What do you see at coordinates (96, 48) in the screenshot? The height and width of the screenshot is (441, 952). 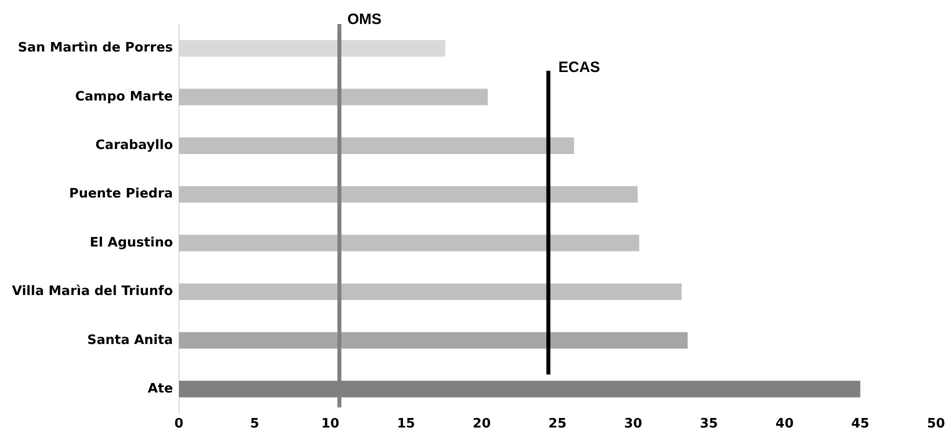 I see `y-tick-label: San Martìn de Porres` at bounding box center [96, 48].